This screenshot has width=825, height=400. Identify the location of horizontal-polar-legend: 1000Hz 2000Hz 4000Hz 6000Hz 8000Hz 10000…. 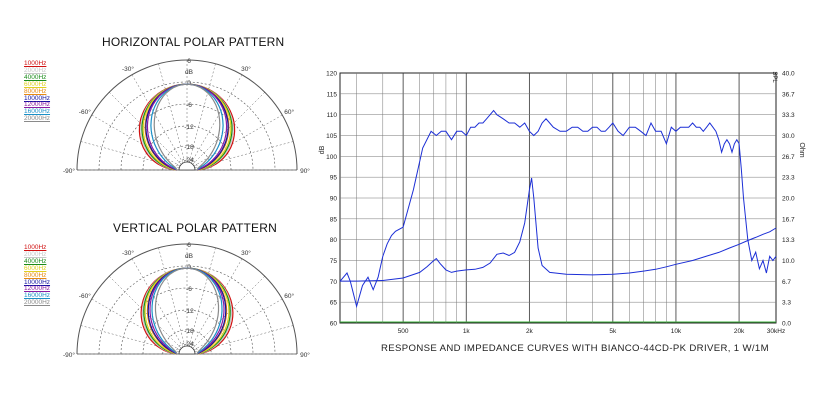
(37, 91).